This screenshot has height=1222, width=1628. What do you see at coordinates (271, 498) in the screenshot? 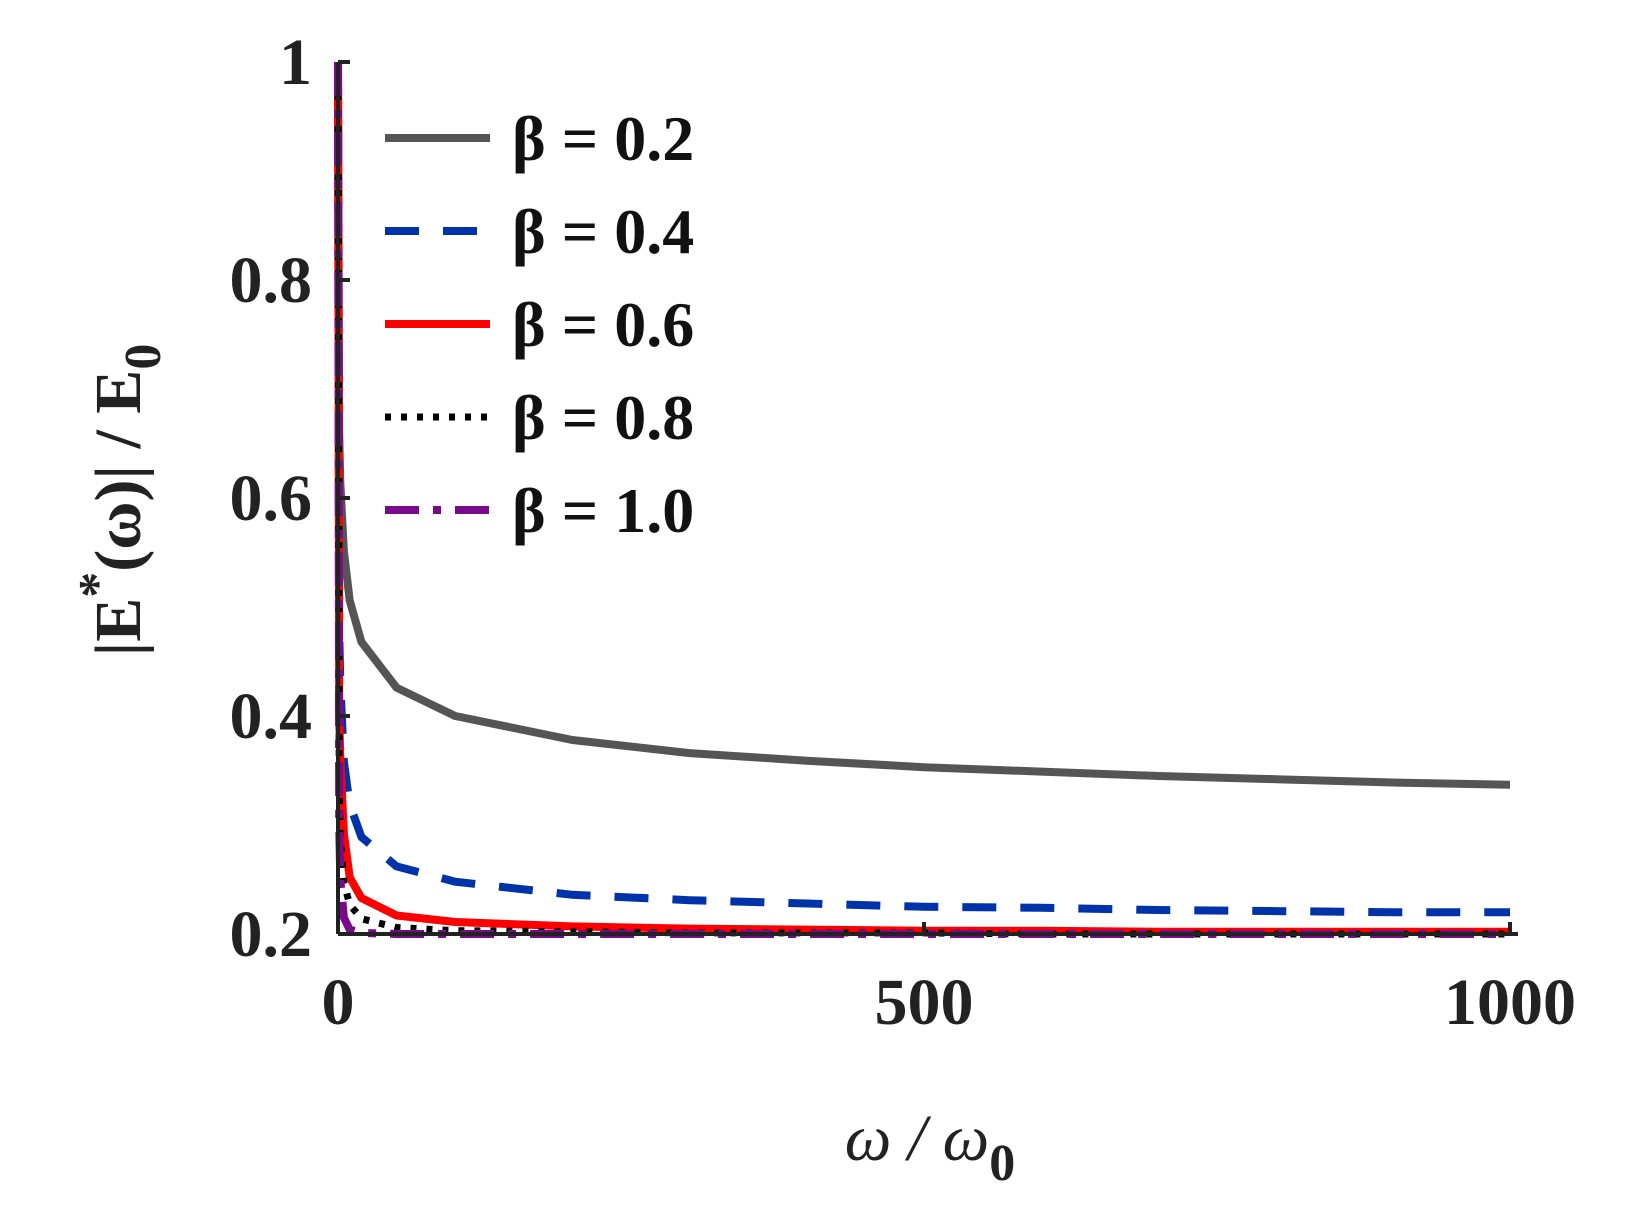
I see `y-tick-label-2: 0.6` at bounding box center [271, 498].